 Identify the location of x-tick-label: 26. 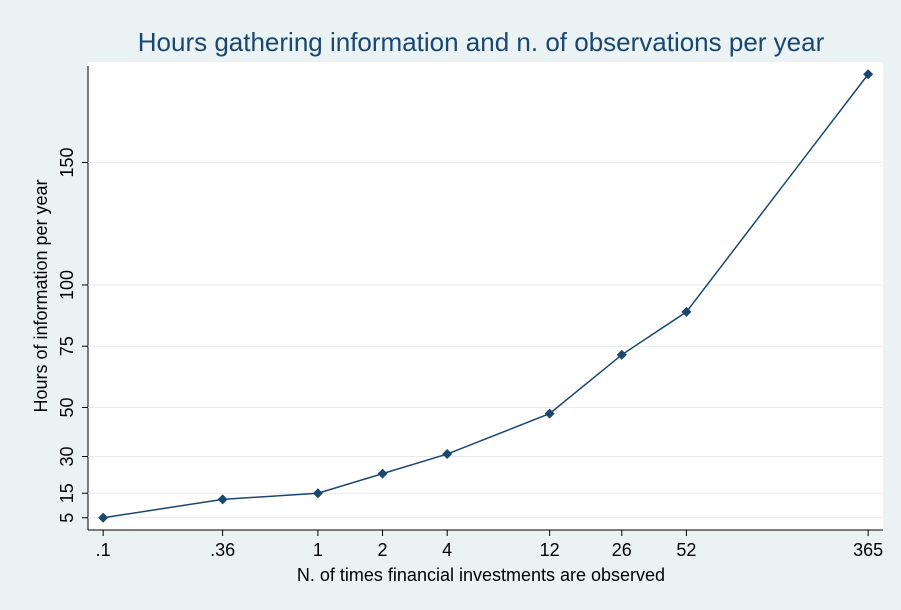
(622, 550).